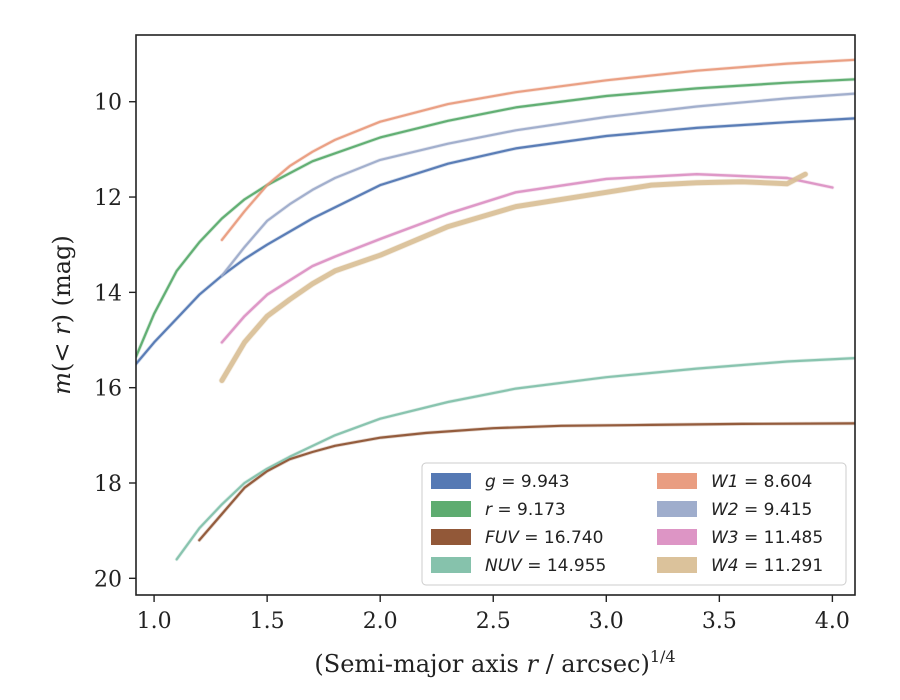 The height and width of the screenshot is (700, 900). What do you see at coordinates (451, 481) in the screenshot?
I see `legend-swatch-g` at bounding box center [451, 481].